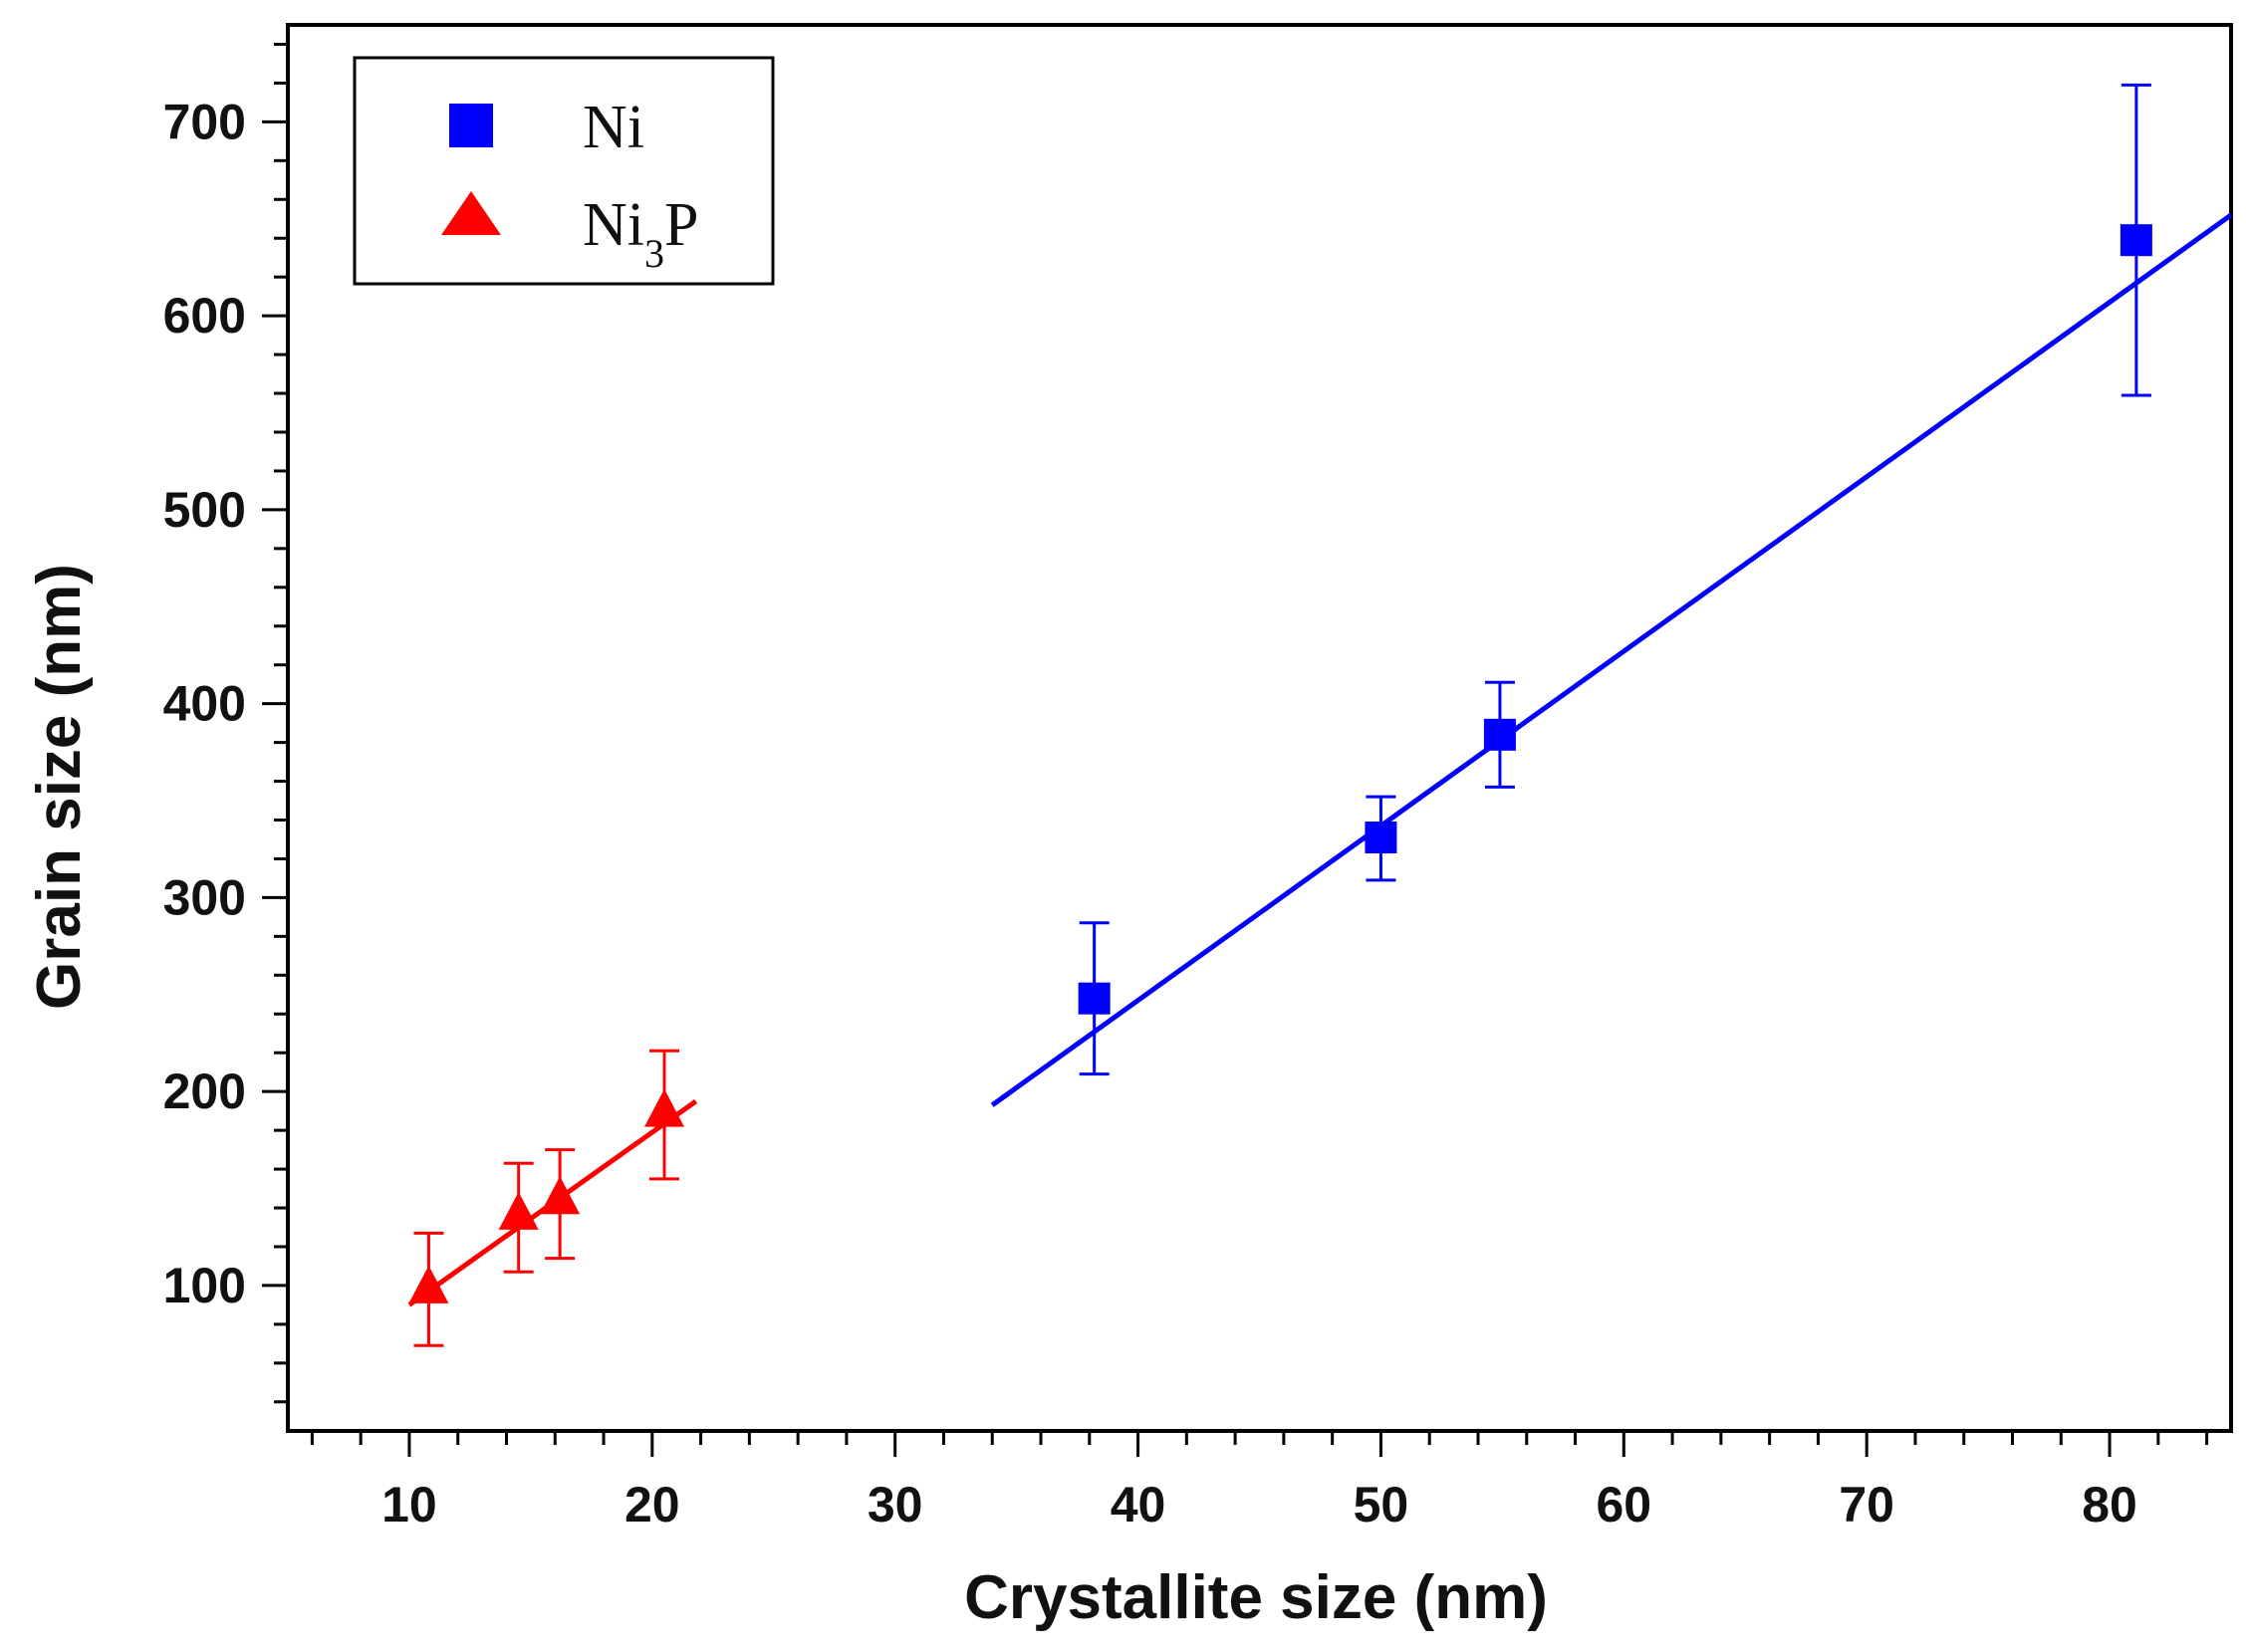  I want to click on y-tick-label: 400, so click(204, 704).